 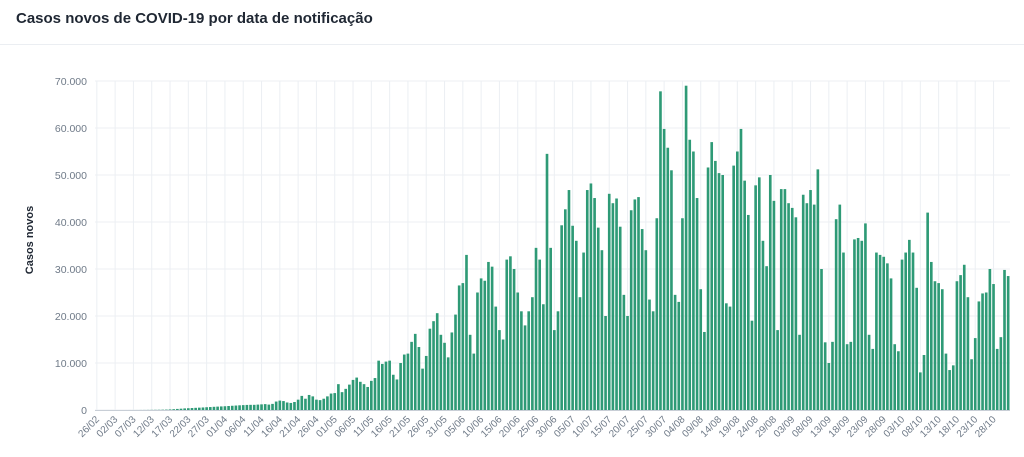 I want to click on title-divider, so click(x=512, y=44).